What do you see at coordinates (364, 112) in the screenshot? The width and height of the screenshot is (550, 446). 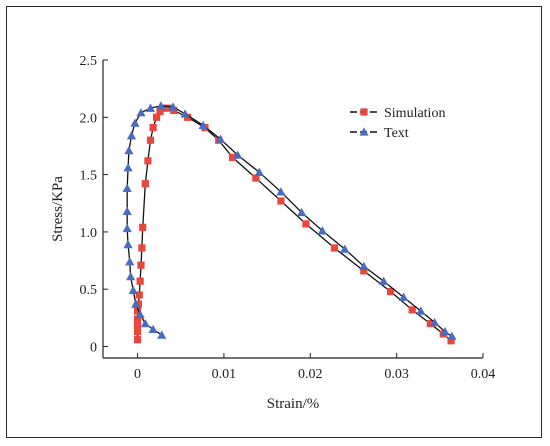 I see `legend-marker-simulation` at bounding box center [364, 112].